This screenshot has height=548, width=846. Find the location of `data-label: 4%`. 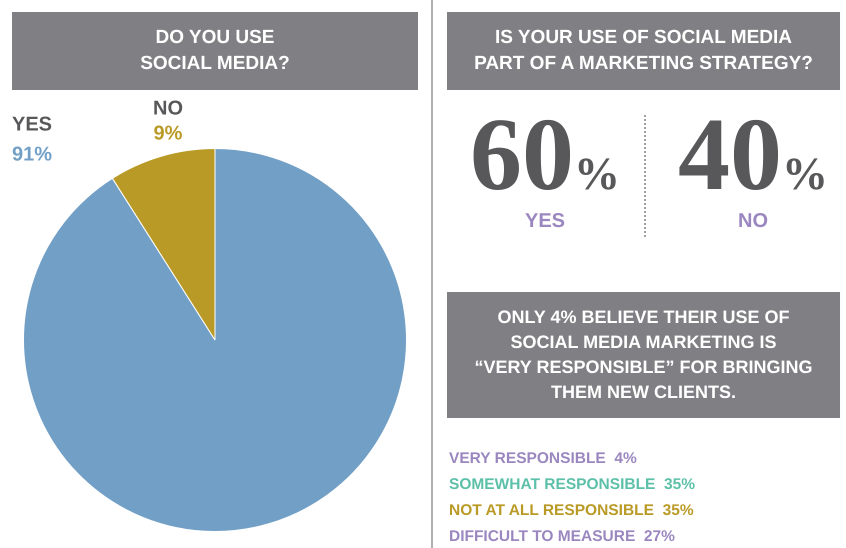

data-label: 4% is located at coordinates (625, 458).